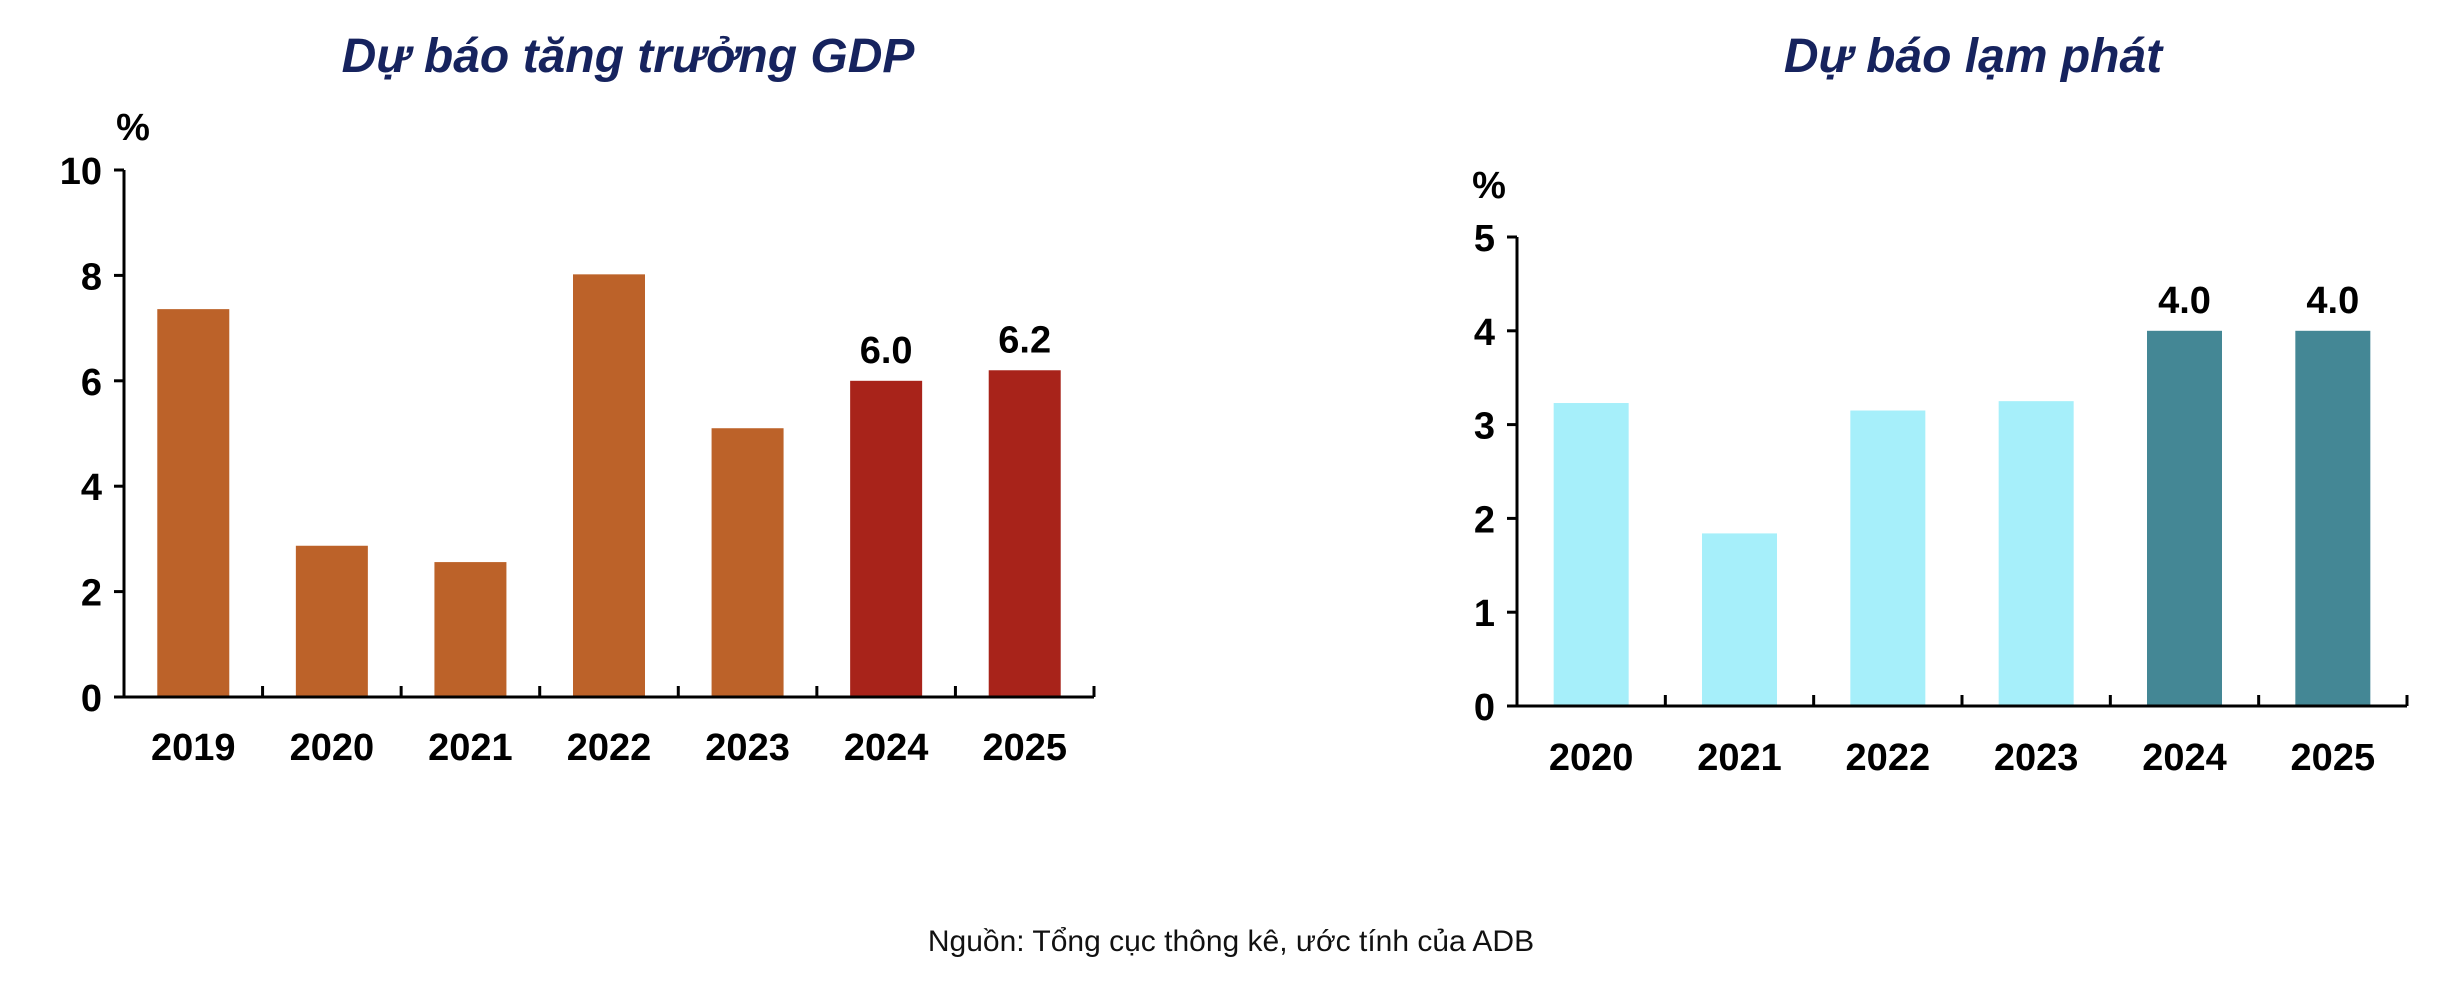  I want to click on y-tick-label: 8, so click(91, 277).